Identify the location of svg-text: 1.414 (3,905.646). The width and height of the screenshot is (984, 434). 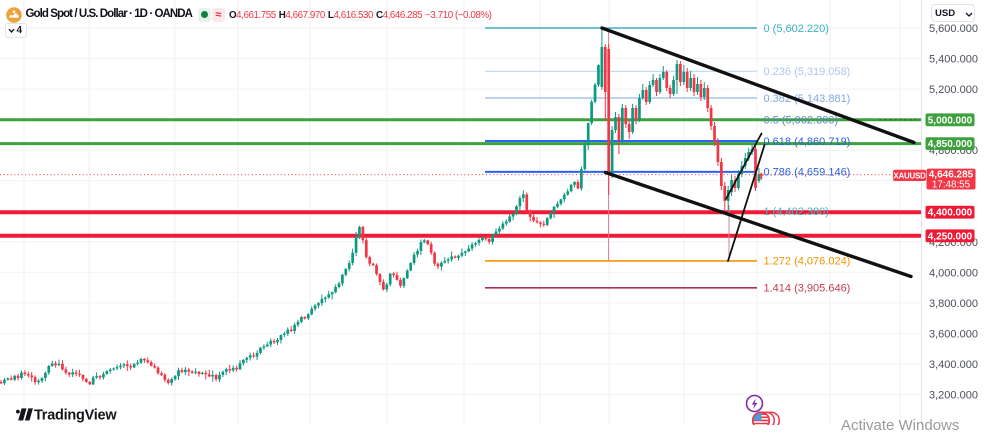
(807, 289).